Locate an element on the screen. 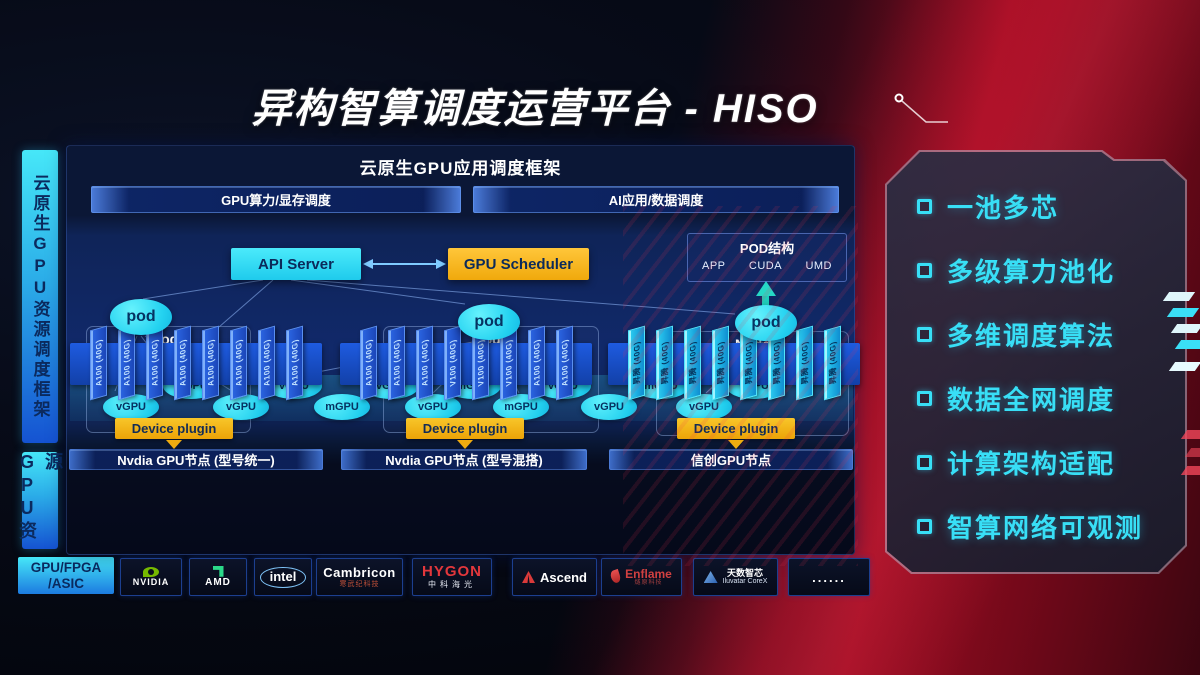 The width and height of the screenshot is (1200, 675). vendor-tile-ascend: Ascend is located at coordinates (554, 577).